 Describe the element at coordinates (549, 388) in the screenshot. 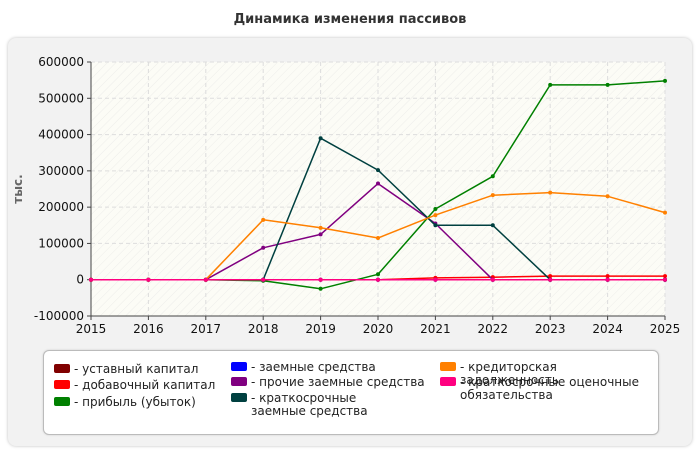

I see `legend-label: - краткосрочные оценочные обязательства` at that location.